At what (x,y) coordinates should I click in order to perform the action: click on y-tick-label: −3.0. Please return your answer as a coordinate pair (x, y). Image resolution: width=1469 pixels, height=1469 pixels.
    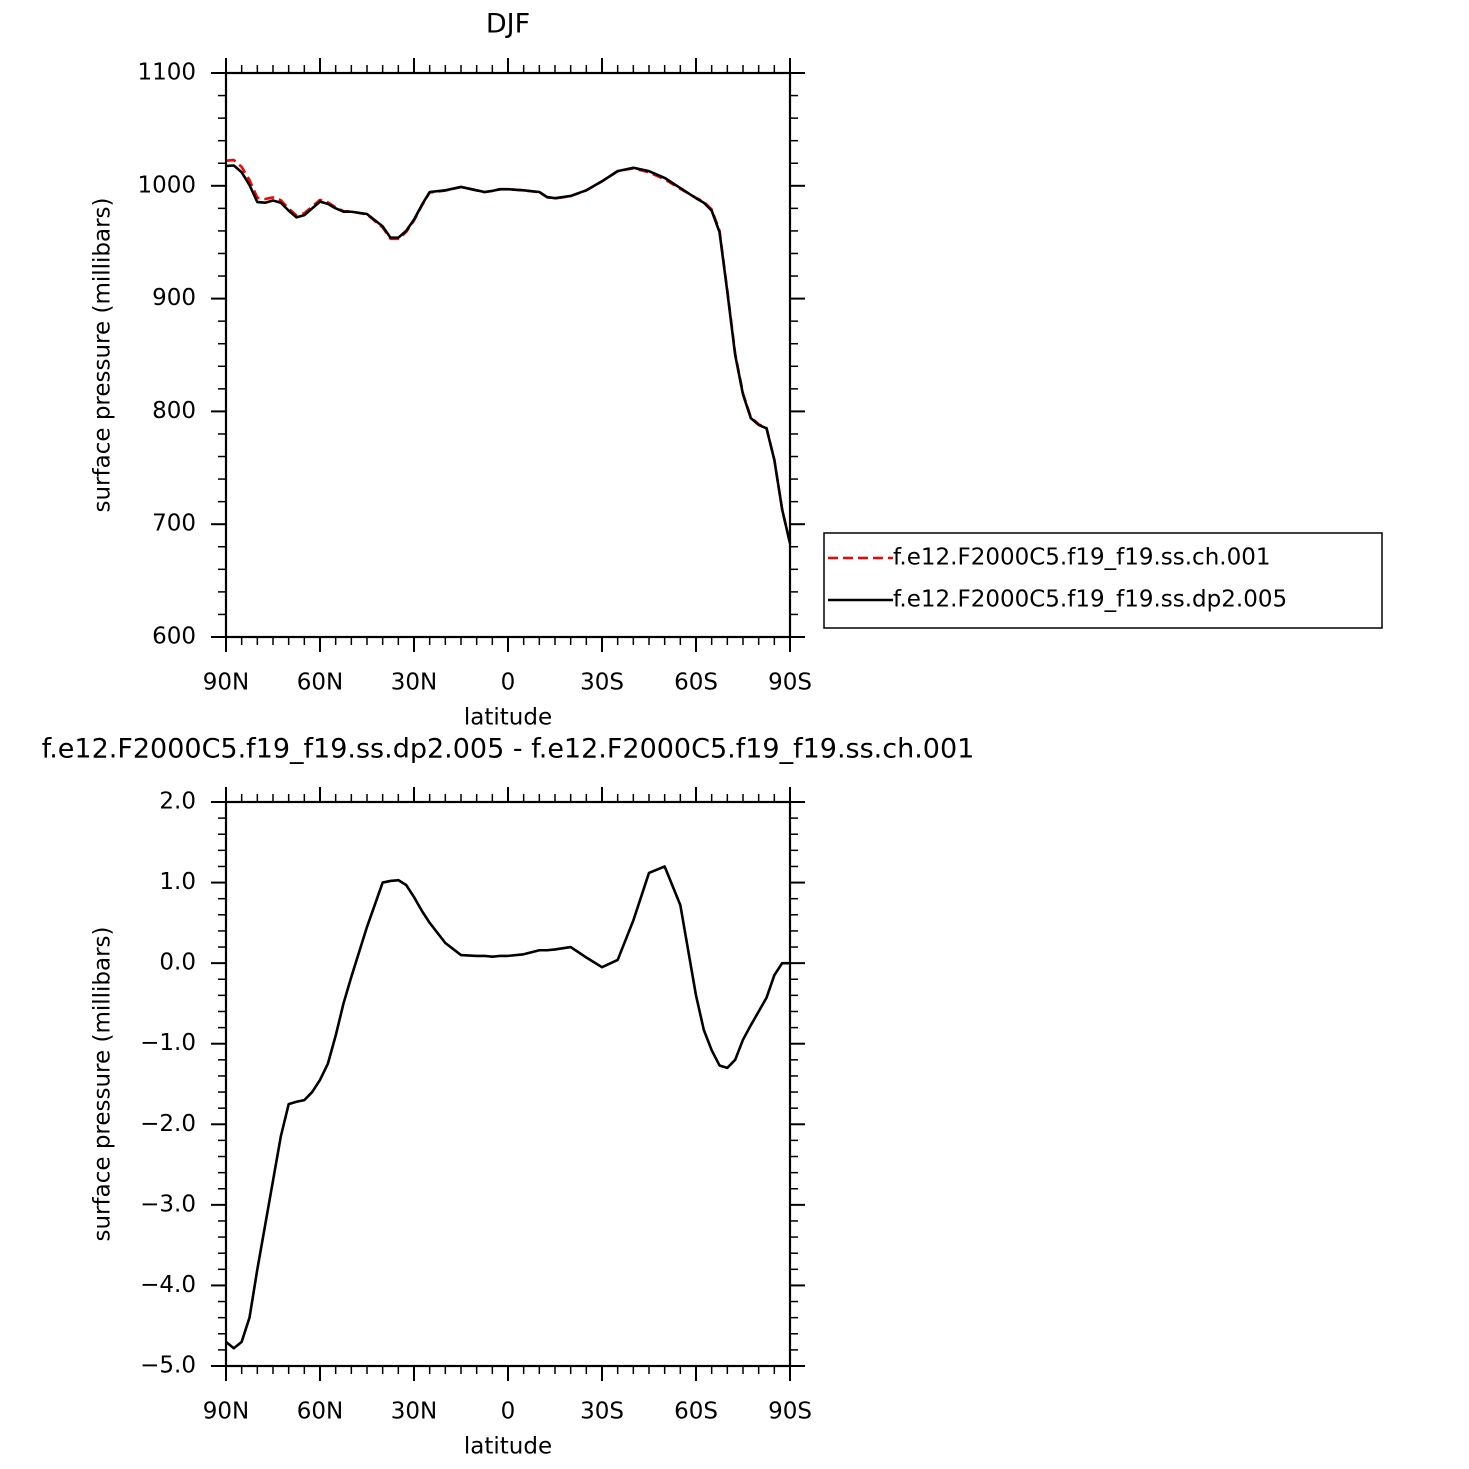
    Looking at the image, I should click on (168, 1204).